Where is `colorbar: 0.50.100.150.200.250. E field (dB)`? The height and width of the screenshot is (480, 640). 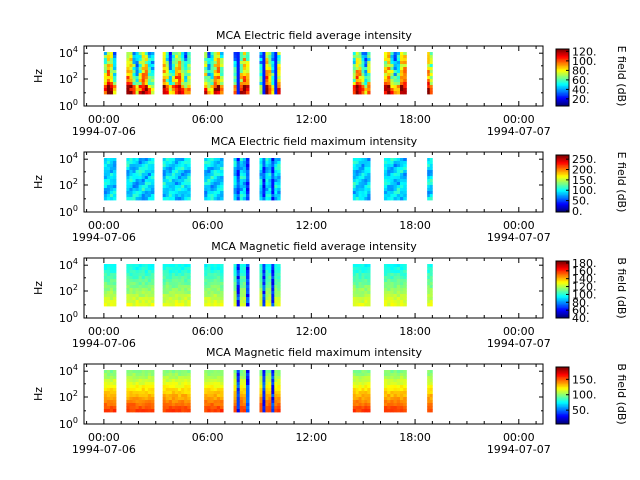 colorbar: 0.50.100.150.200.250. E field (dB) is located at coordinates (591, 185).